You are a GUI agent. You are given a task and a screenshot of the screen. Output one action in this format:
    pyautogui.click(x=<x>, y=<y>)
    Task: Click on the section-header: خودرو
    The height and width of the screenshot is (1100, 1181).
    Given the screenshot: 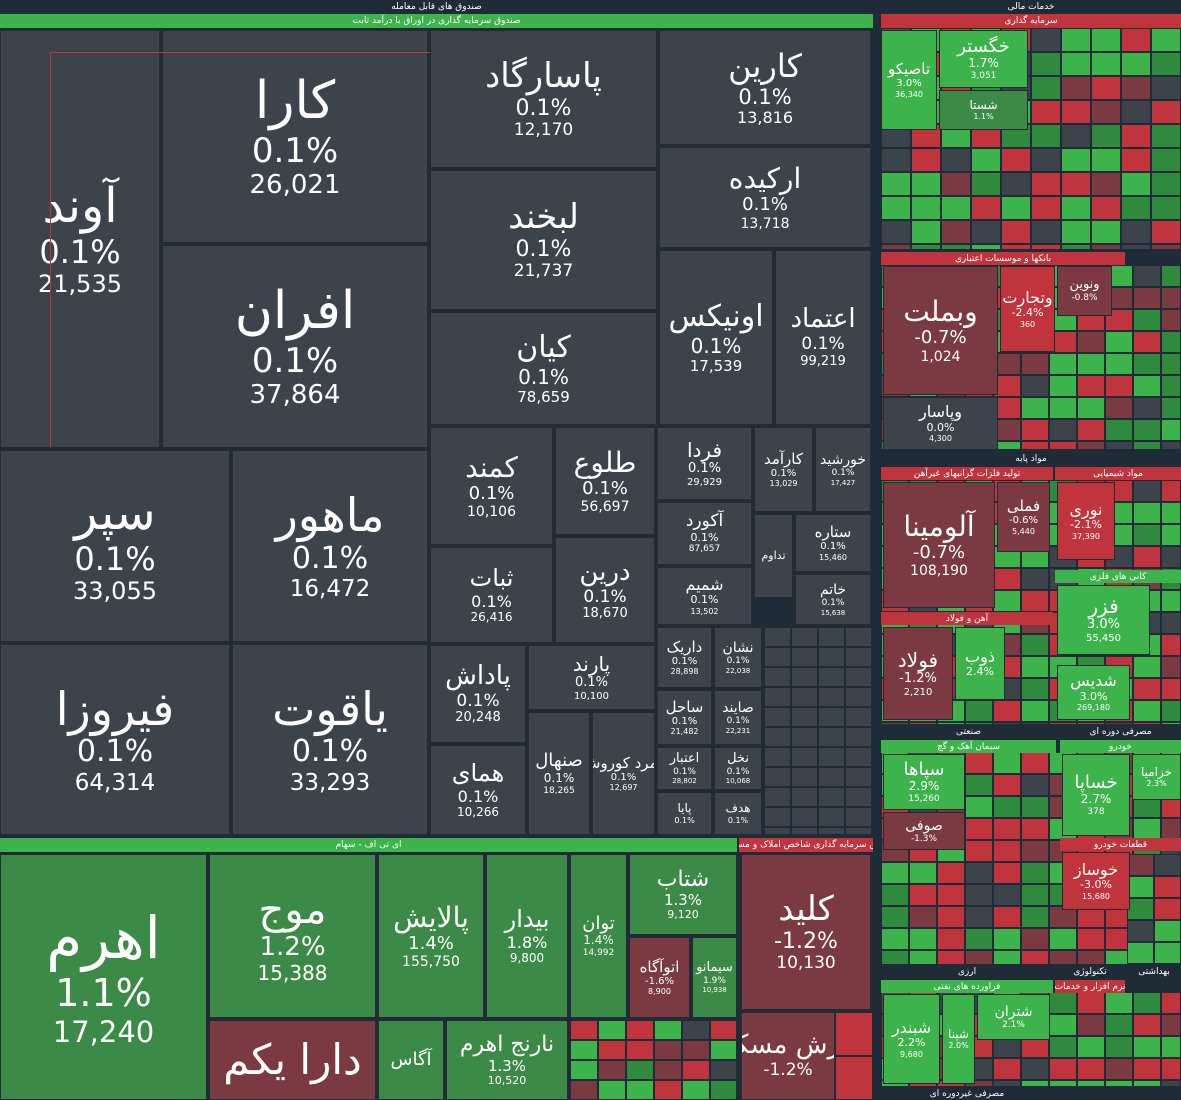 What is the action you would take?
    pyautogui.click(x=1120, y=746)
    